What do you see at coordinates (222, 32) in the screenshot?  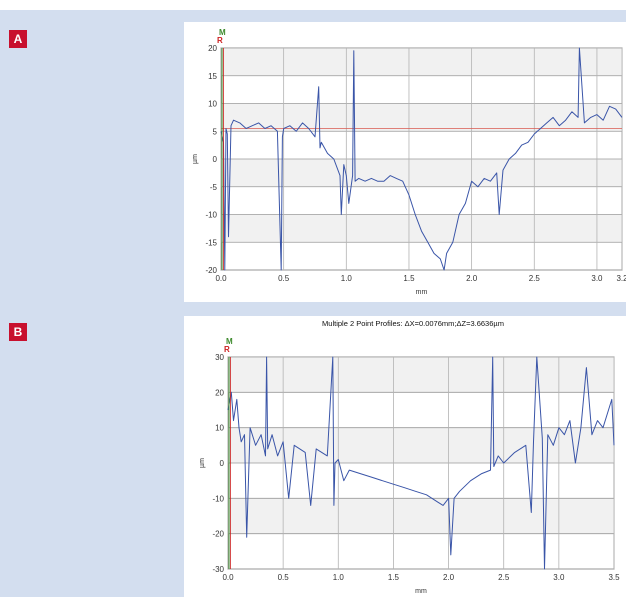 I see `chart-a-marker-m-label: M` at bounding box center [222, 32].